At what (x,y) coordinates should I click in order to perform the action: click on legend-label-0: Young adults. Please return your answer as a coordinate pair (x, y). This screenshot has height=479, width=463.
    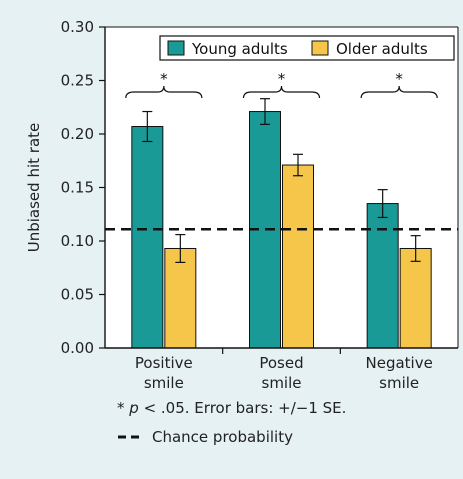
    Looking at the image, I should click on (239, 49).